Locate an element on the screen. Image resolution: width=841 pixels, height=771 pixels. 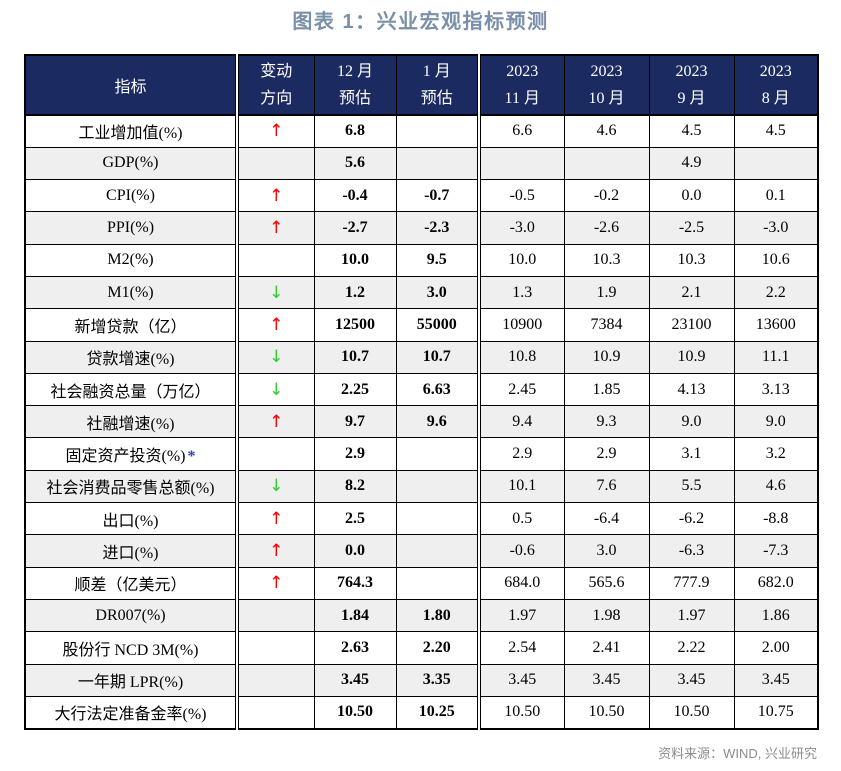
table-row: DR007(%) 1.84 1.80 1.97 1.98 1.97 1.86 is located at coordinates (421, 615).